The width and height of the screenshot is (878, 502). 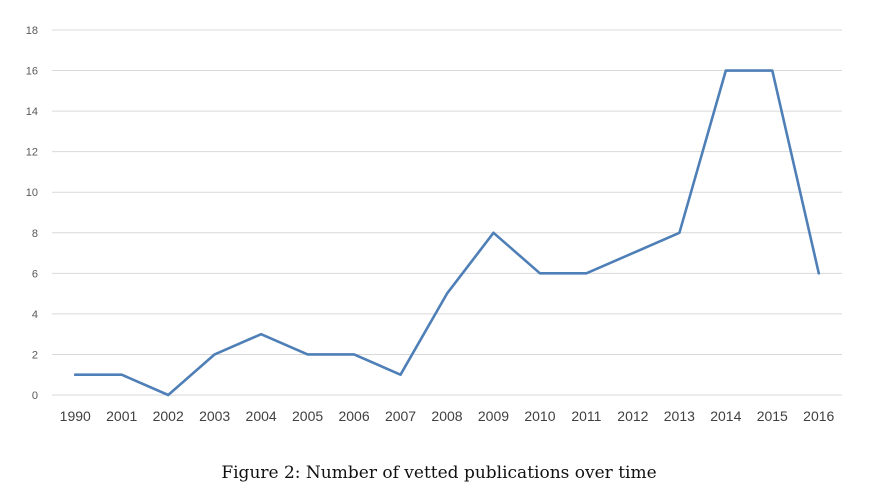 I want to click on x-tick-label: 2013, so click(x=679, y=416).